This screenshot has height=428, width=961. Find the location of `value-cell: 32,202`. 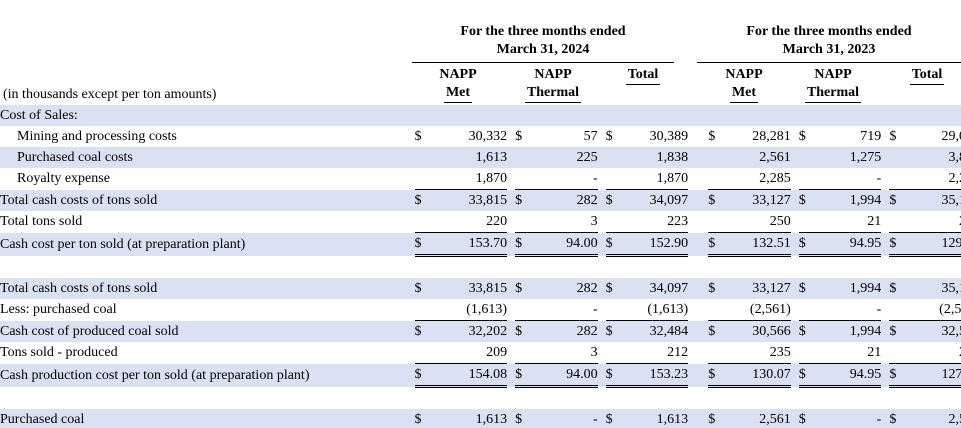

value-cell: 32,202 is located at coordinates (472, 331).